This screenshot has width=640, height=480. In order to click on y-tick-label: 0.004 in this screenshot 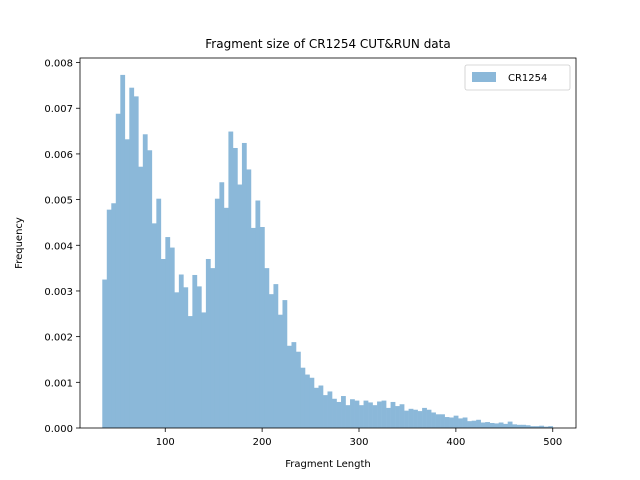, I will do `click(58, 246)`.